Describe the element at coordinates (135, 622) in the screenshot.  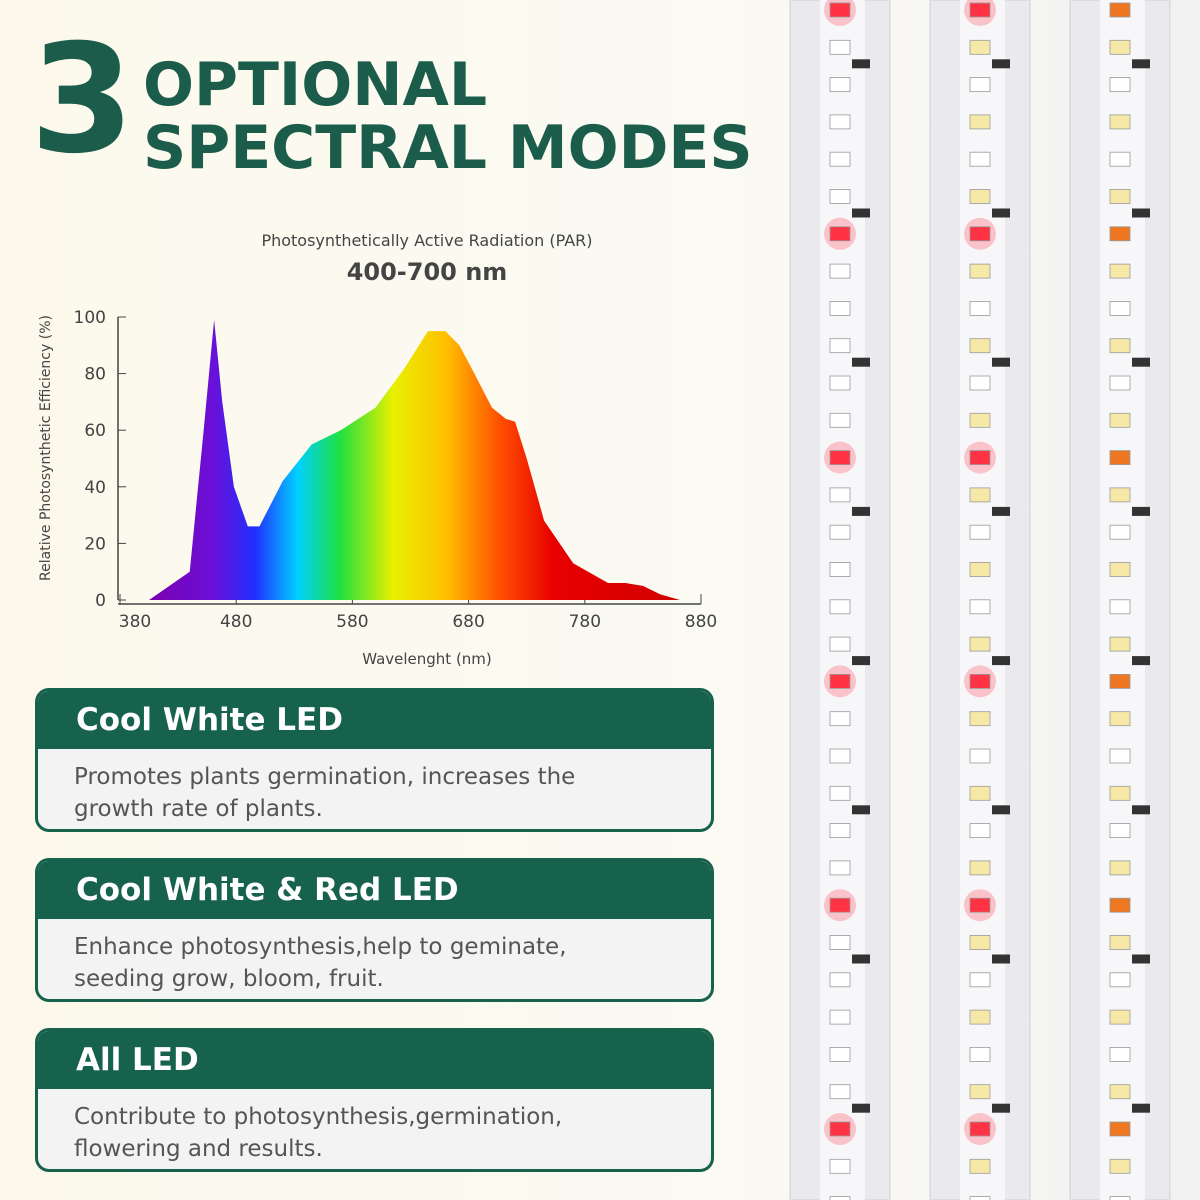
I see `x-tick-label: 380` at that location.